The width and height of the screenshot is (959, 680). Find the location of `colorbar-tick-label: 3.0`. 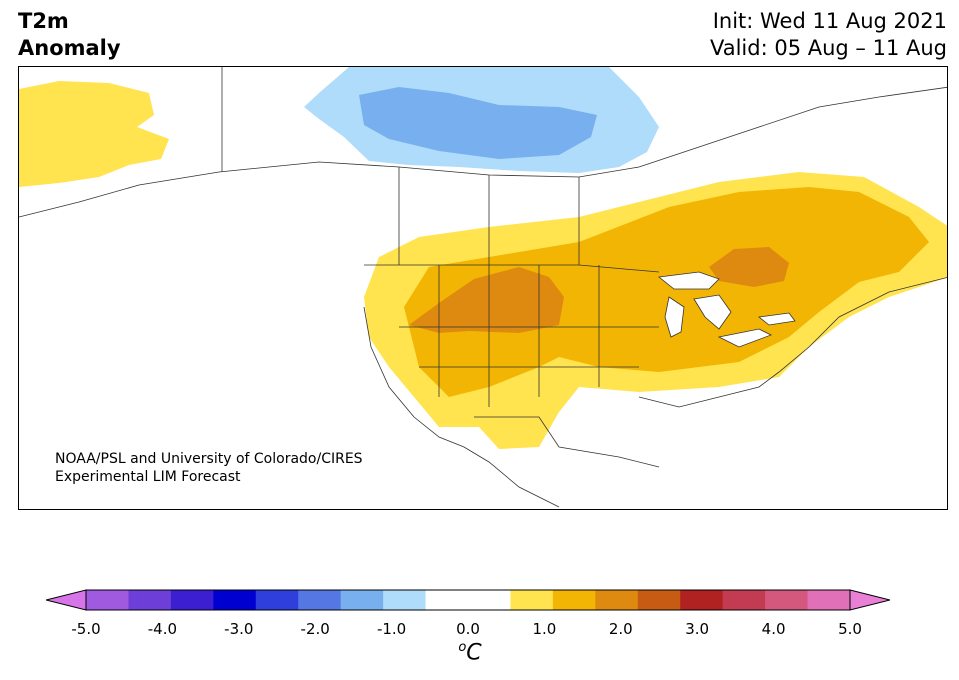

colorbar-tick-label: 3.0 is located at coordinates (697, 629).